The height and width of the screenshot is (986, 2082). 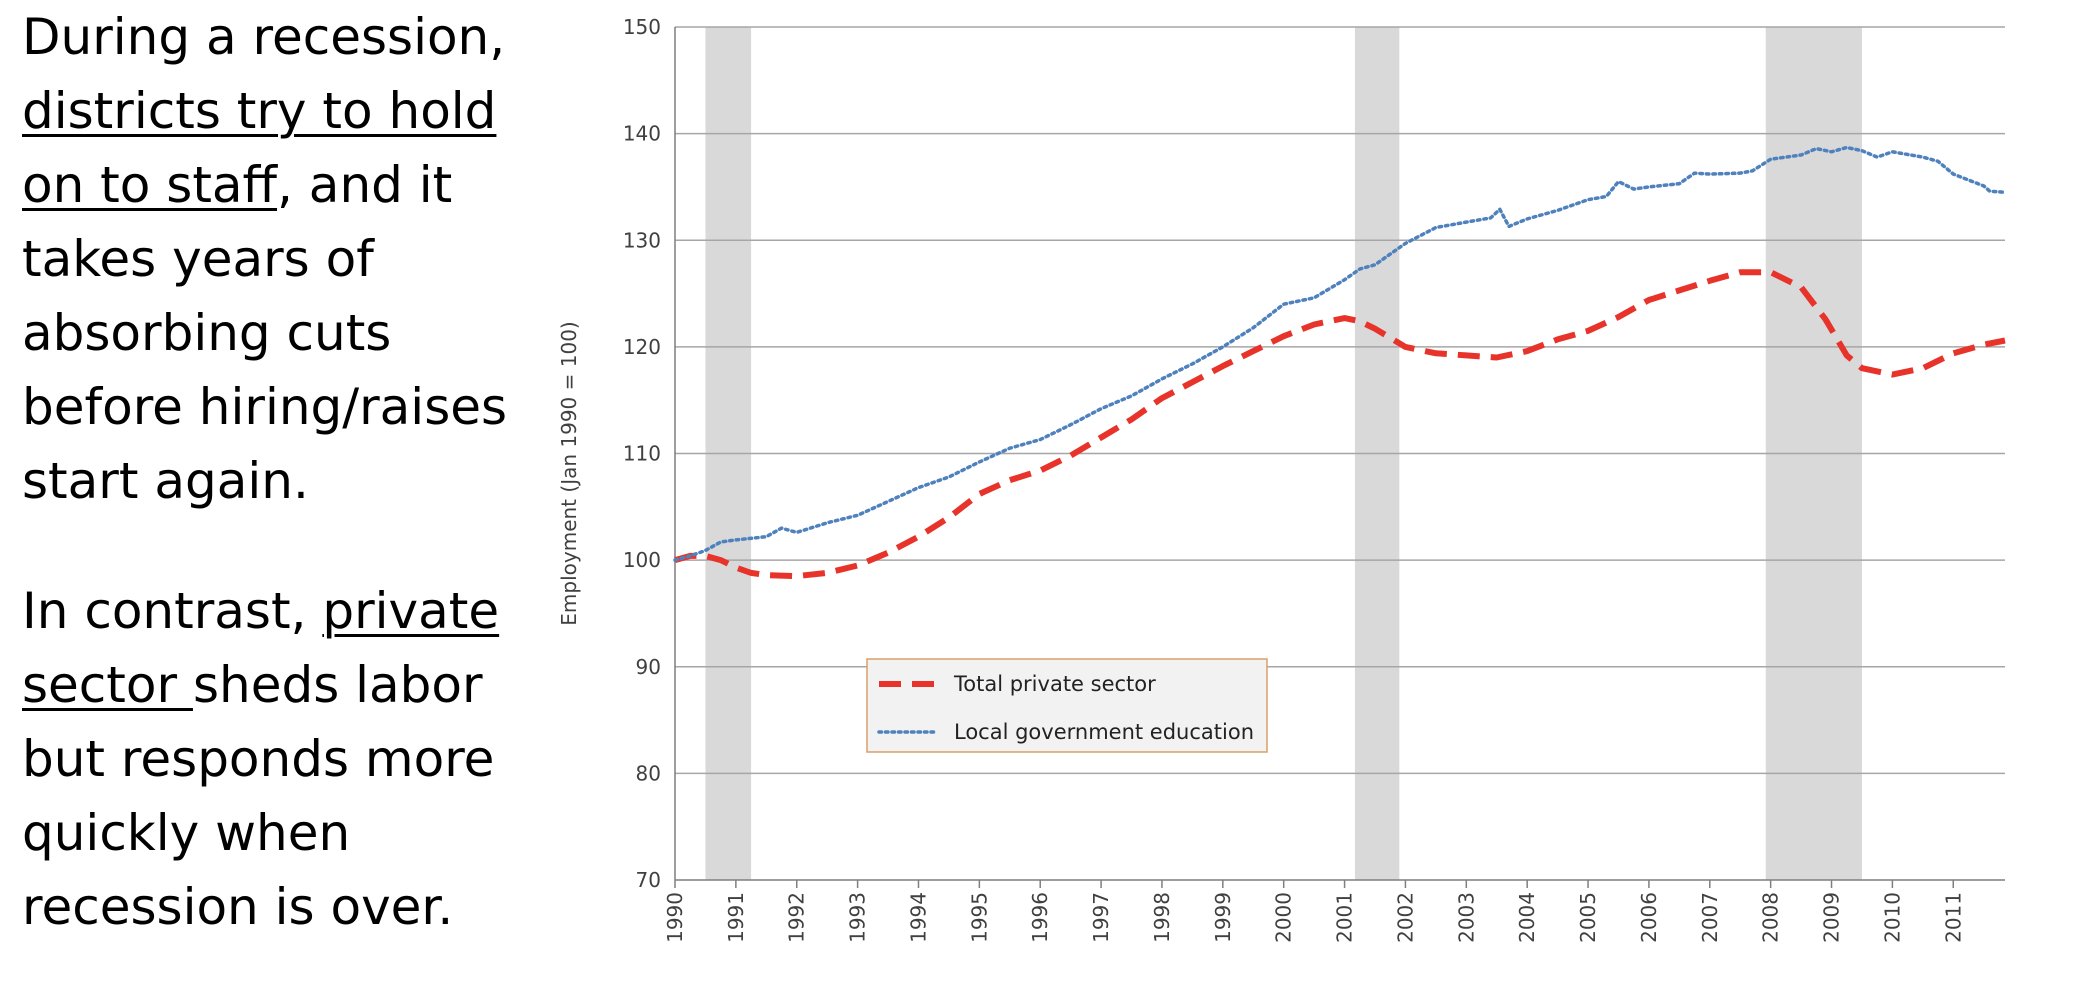 I want to click on x-tick-label: 2010, so click(x=1892, y=917).